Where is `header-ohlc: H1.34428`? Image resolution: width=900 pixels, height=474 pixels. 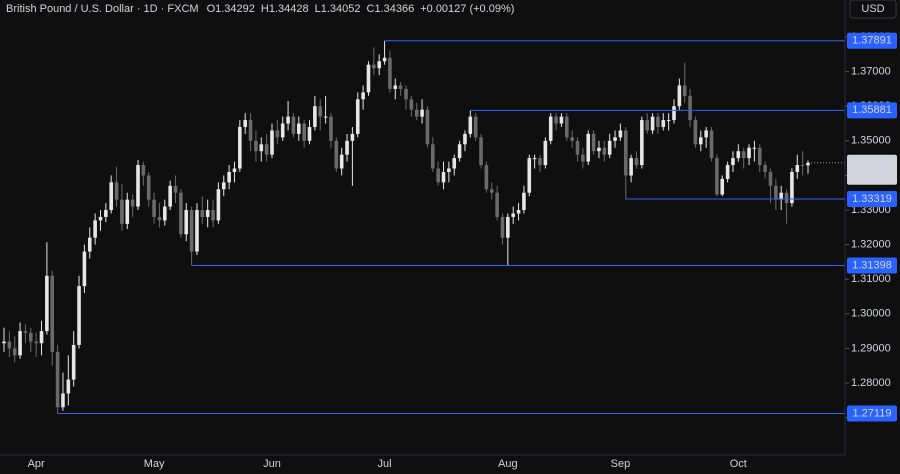 header-ohlc: H1.34428 is located at coordinates (285, 9).